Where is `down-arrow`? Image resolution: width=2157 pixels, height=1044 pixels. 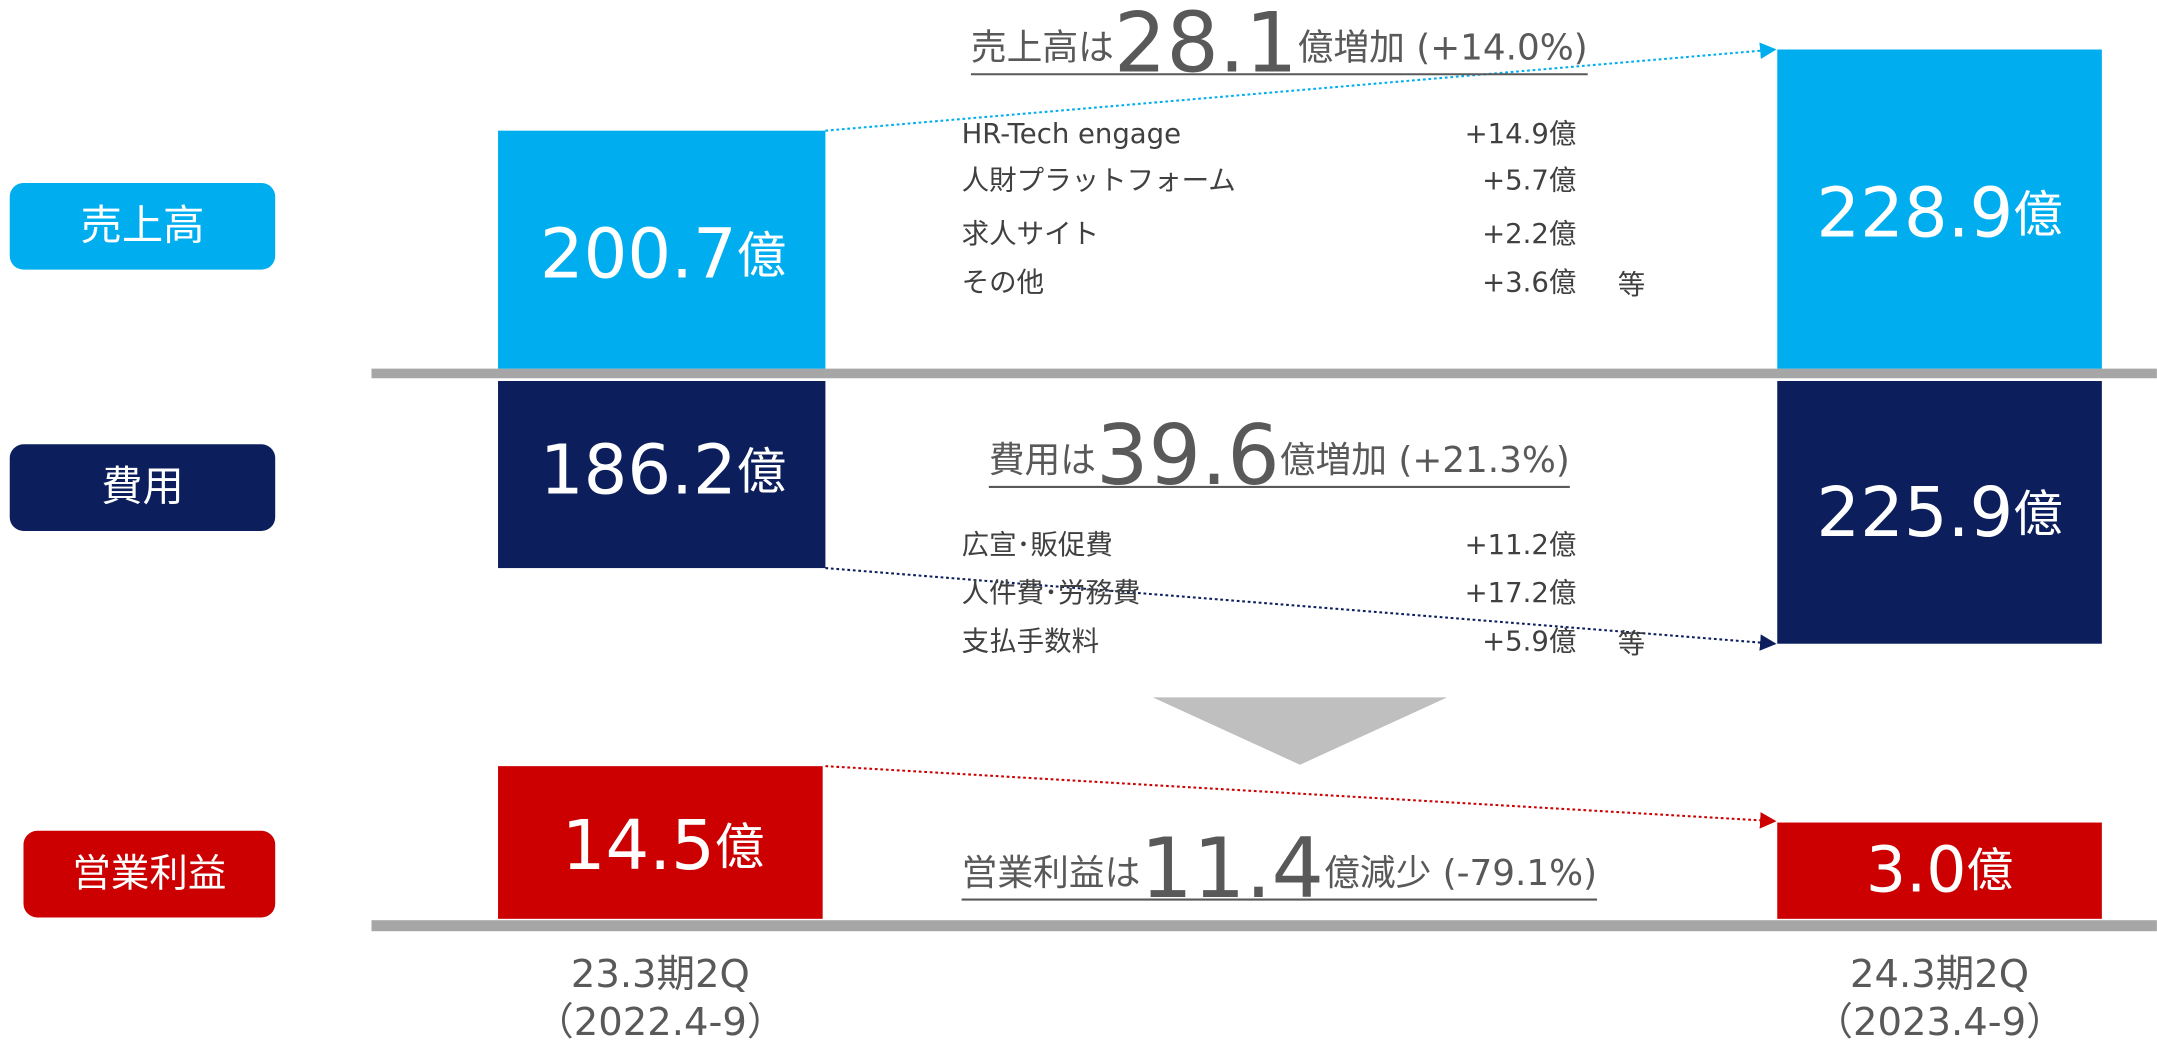
down-arrow is located at coordinates (1300, 731).